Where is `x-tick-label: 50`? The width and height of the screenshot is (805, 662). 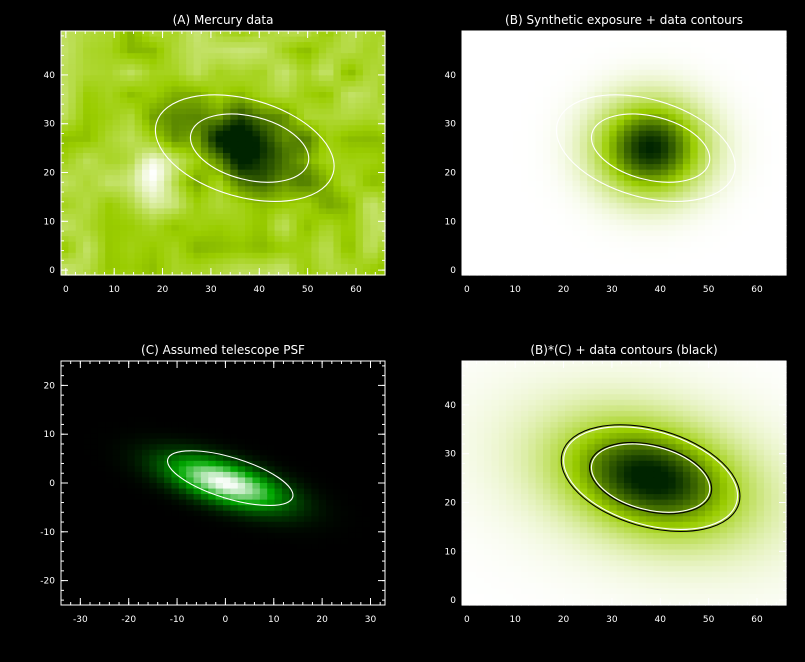
x-tick-label: 50 is located at coordinates (709, 290).